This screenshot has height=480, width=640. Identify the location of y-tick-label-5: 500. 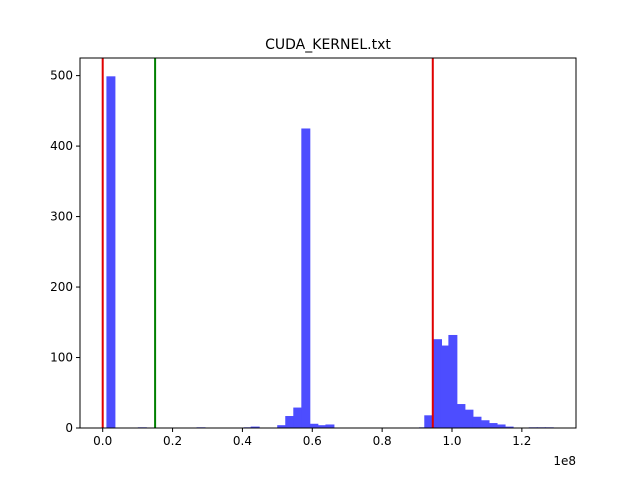
(61, 76).